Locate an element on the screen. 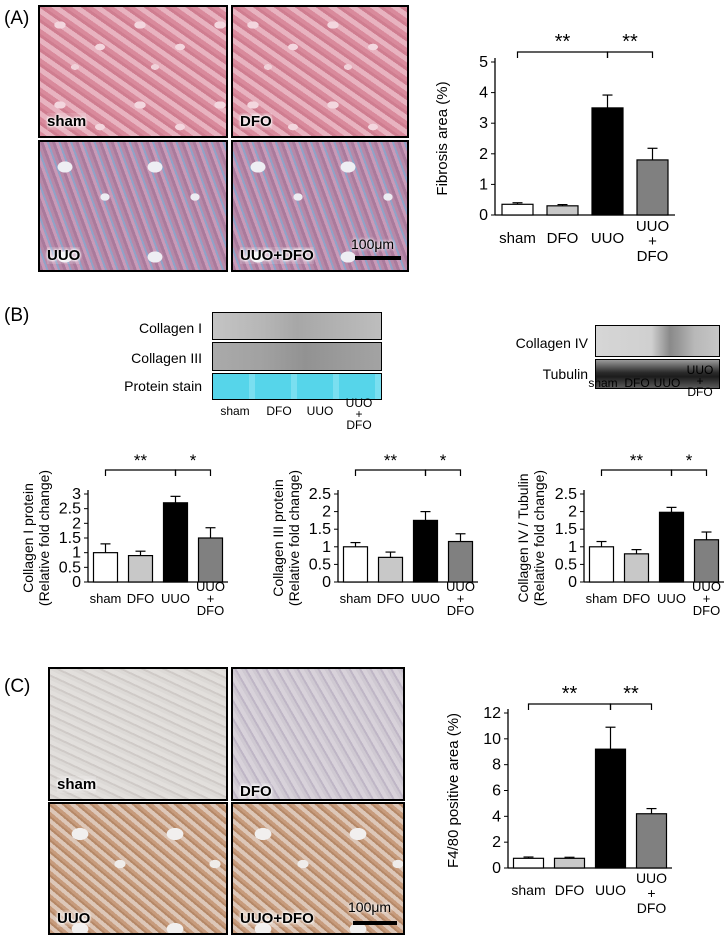 The height and width of the screenshot is (939, 727). lane-label-uuo-dfo: UUO + DFO is located at coordinates (359, 414).